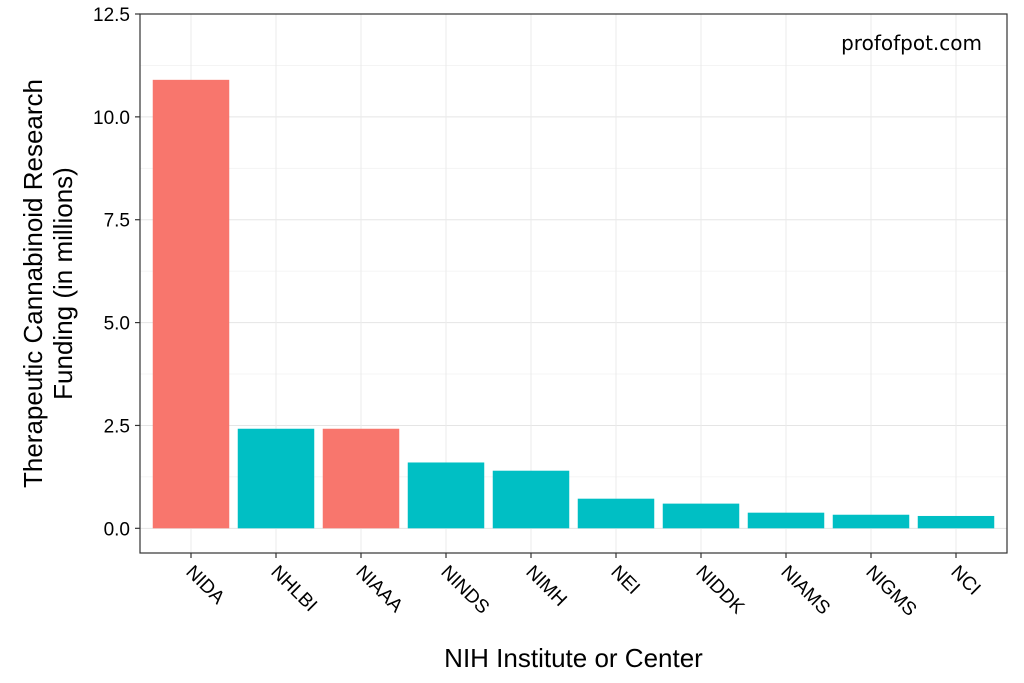  Describe the element at coordinates (293, 589) in the screenshot. I see `x-tick-label: NHLBI` at that location.